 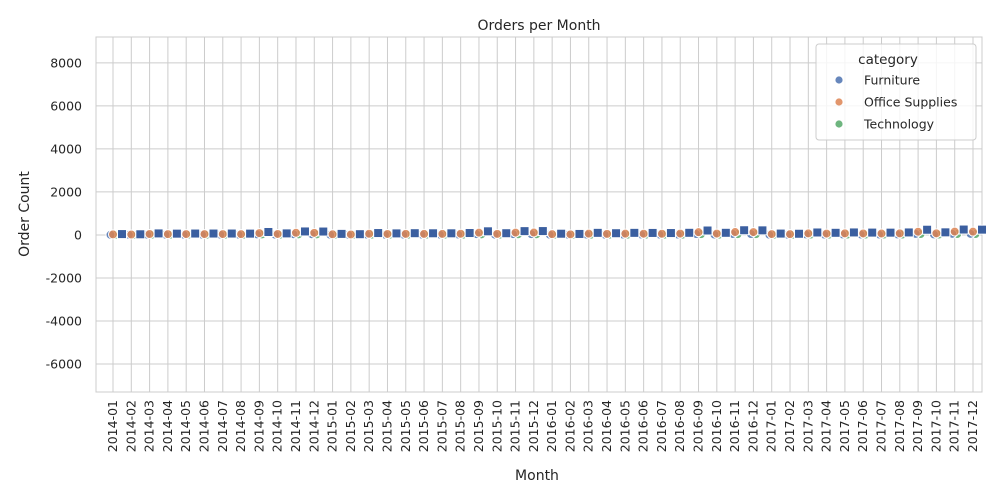 I want to click on x-tick-label: 2015-10, so click(x=496, y=426).